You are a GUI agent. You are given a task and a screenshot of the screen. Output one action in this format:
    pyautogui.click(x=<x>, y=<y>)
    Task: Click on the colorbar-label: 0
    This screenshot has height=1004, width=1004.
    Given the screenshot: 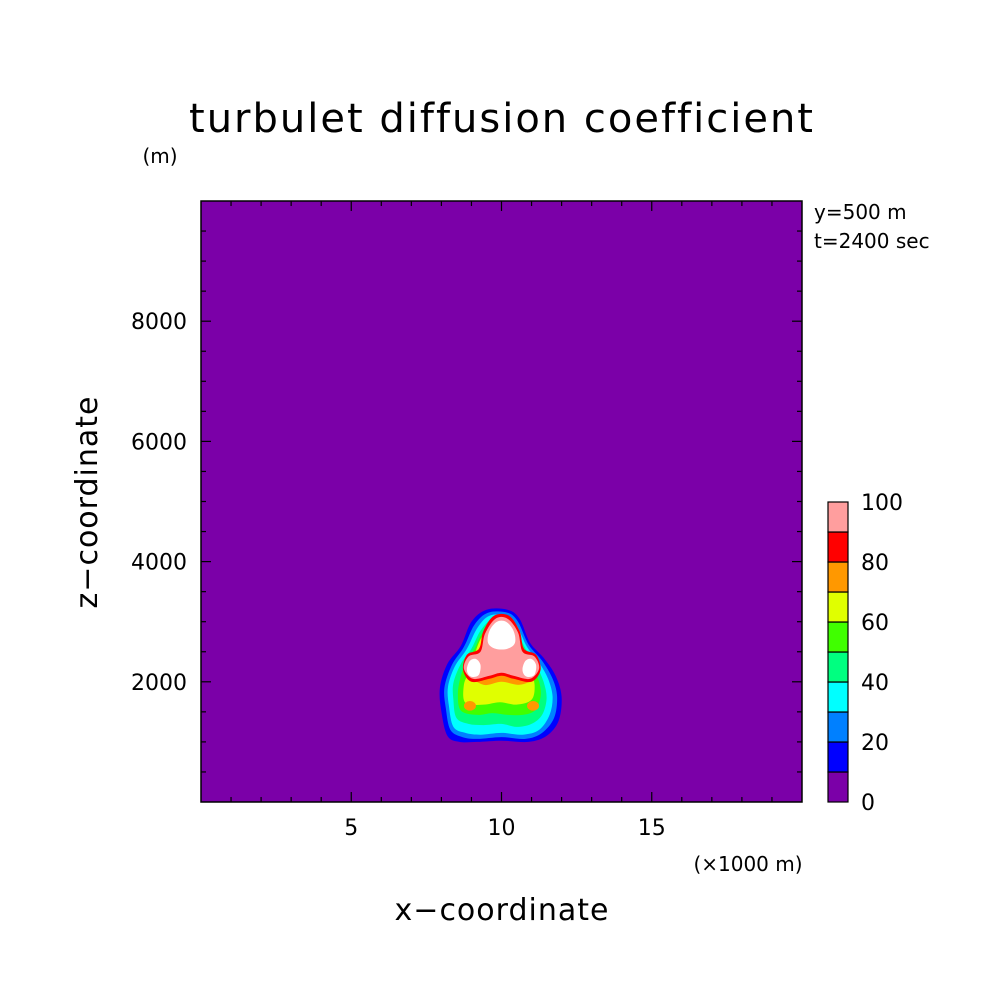 What is the action you would take?
    pyautogui.click(x=868, y=803)
    